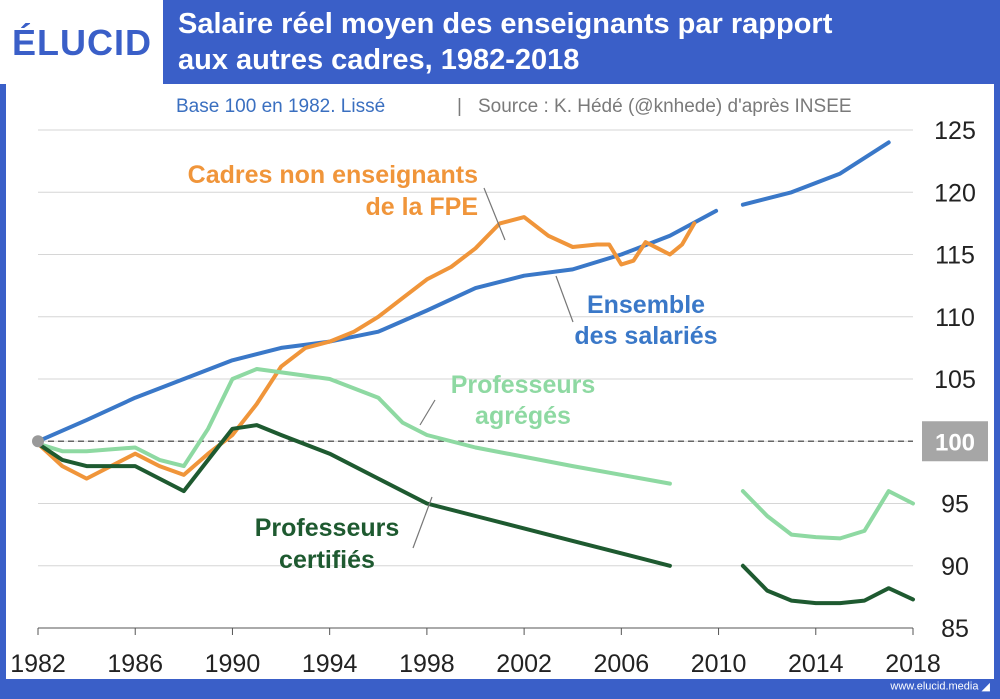 This screenshot has width=1000, height=699. What do you see at coordinates (233, 664) in the screenshot?
I see `x-tick-label-1990: 1990` at bounding box center [233, 664].